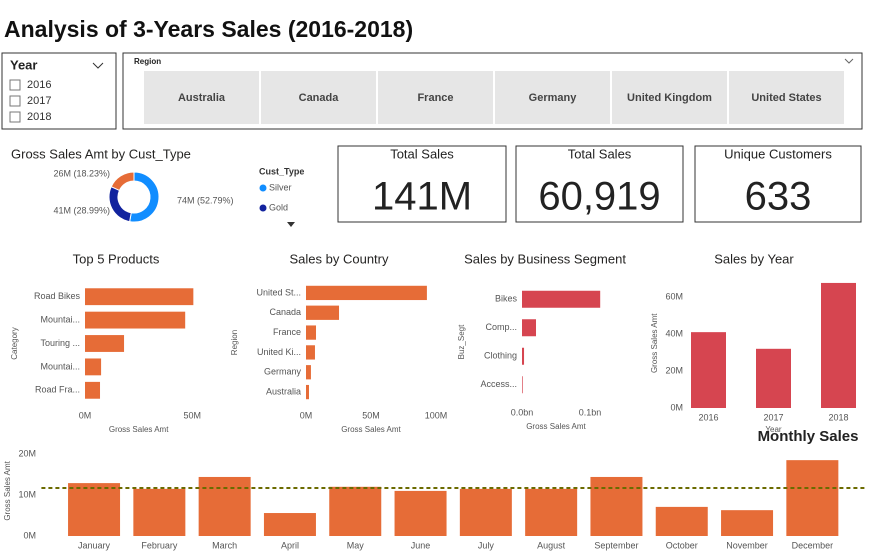 The height and width of the screenshot is (552, 878). I want to click on slicer-option: 2017, so click(39, 101).